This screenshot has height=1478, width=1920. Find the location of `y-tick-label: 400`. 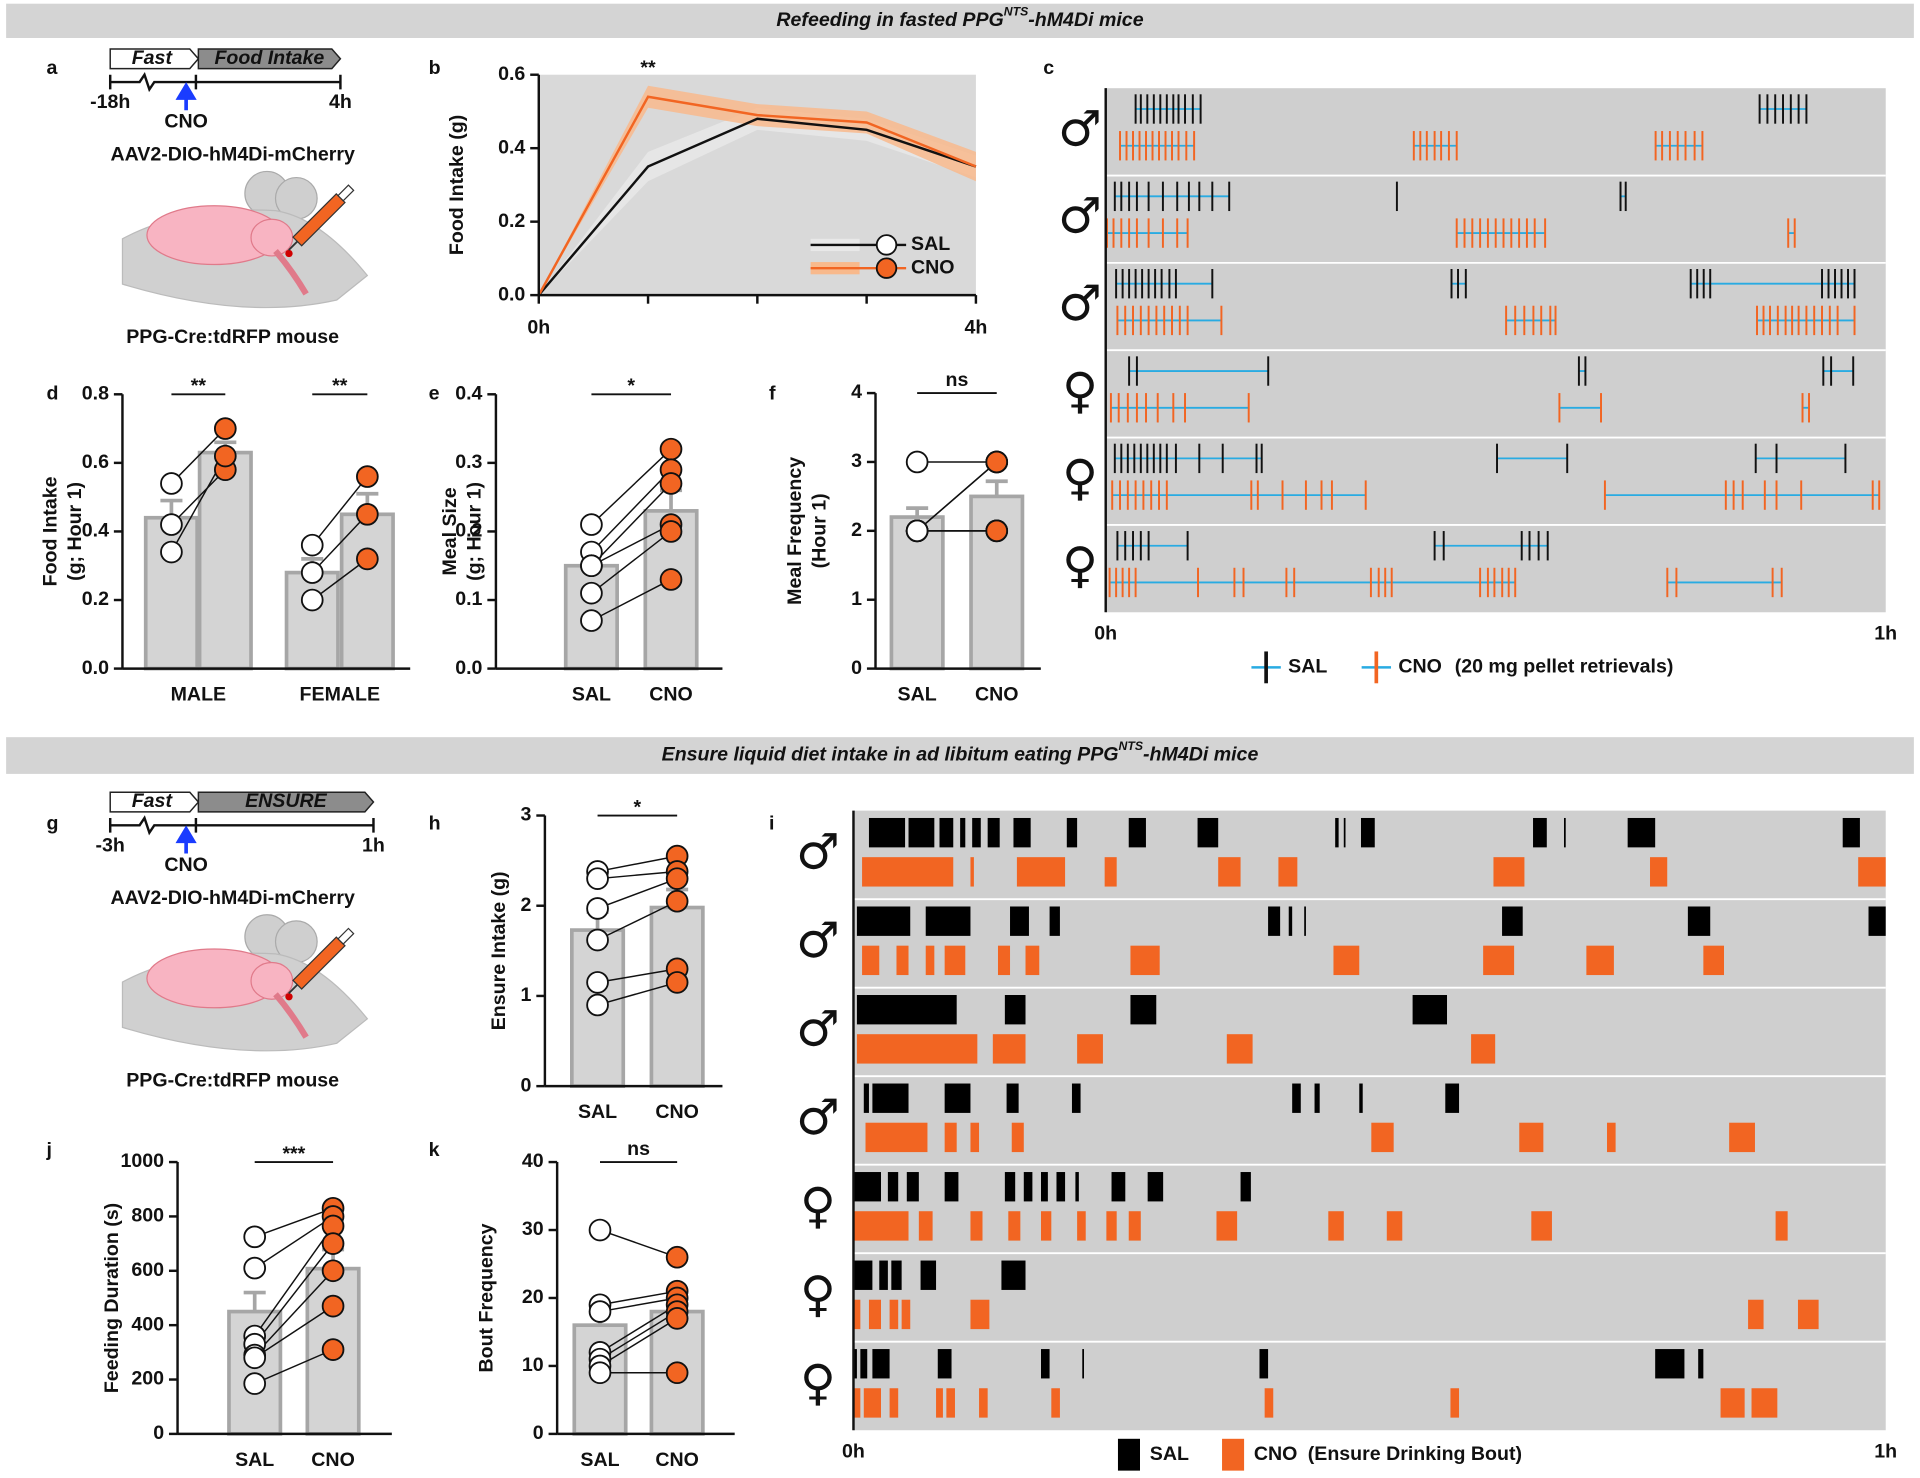

y-tick-label: 400 is located at coordinates (147, 1324).